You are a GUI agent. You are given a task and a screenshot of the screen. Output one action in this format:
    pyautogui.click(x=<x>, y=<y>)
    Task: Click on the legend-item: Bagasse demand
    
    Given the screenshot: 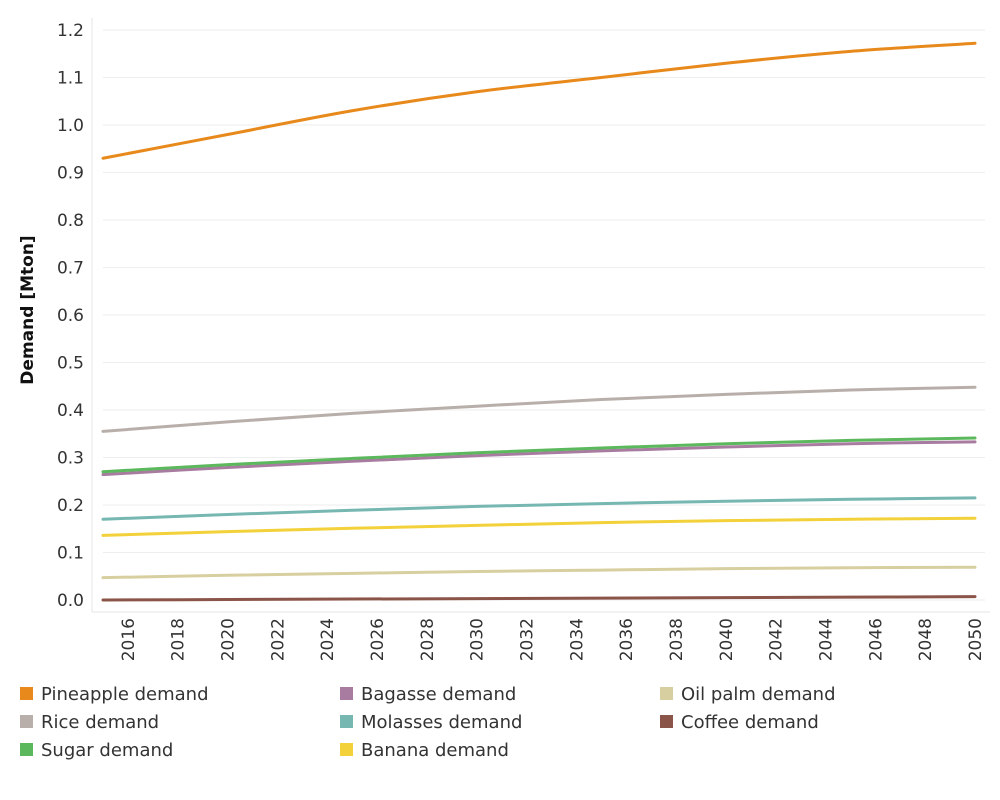 What is the action you would take?
    pyautogui.click(x=428, y=694)
    